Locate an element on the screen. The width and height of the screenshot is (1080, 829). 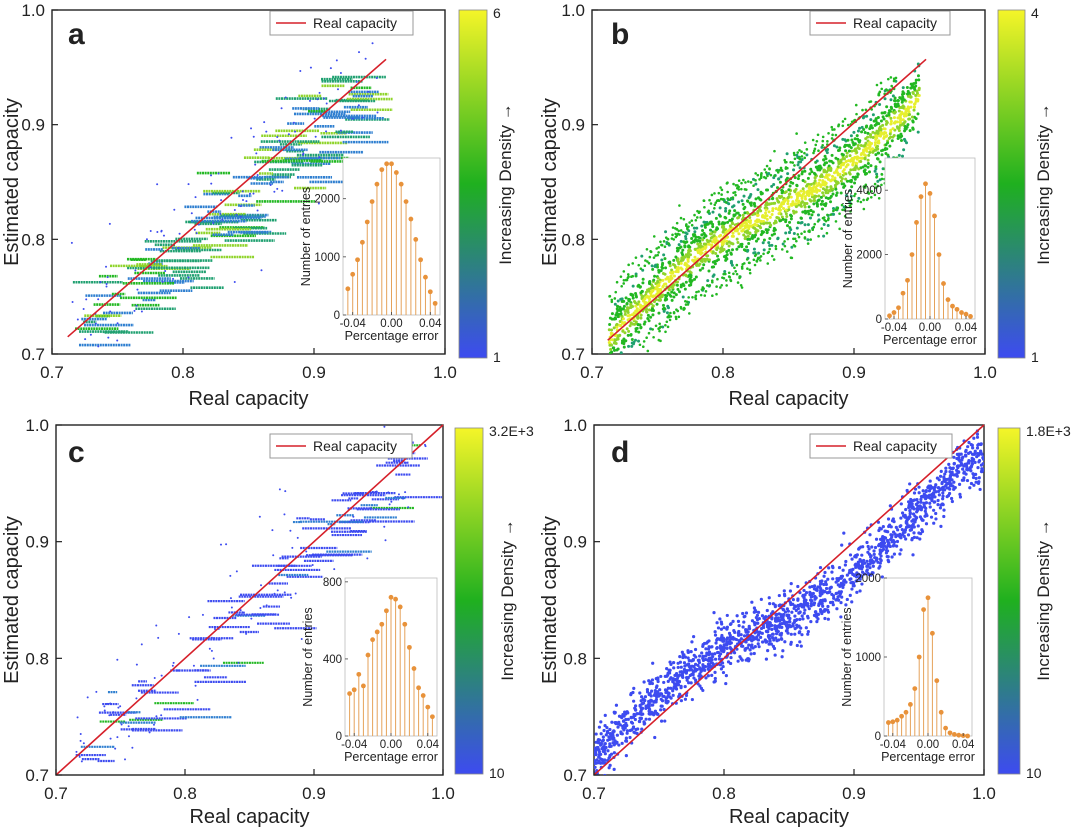
panel-letter: b is located at coordinates (620, 34).